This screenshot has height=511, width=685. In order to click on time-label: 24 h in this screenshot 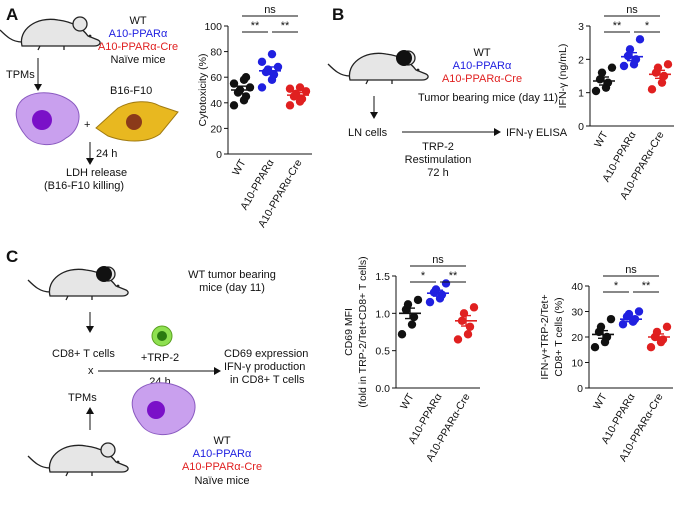, I will do `click(106, 154)`.